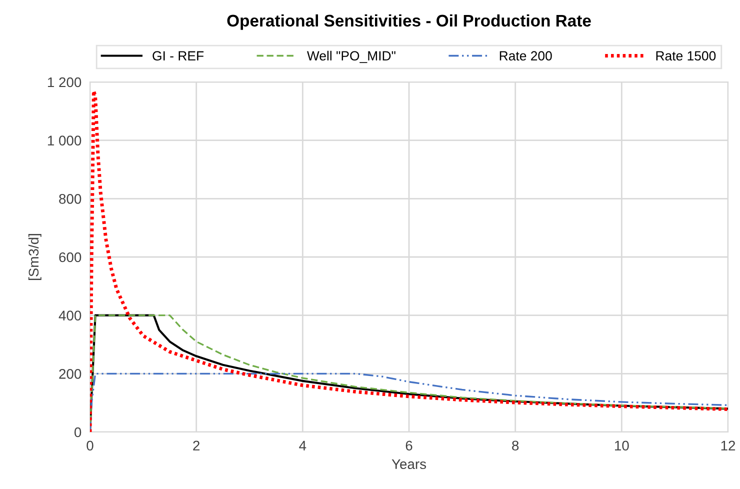  What do you see at coordinates (70, 374) in the screenshot?
I see `y-tick-label: 200` at bounding box center [70, 374].